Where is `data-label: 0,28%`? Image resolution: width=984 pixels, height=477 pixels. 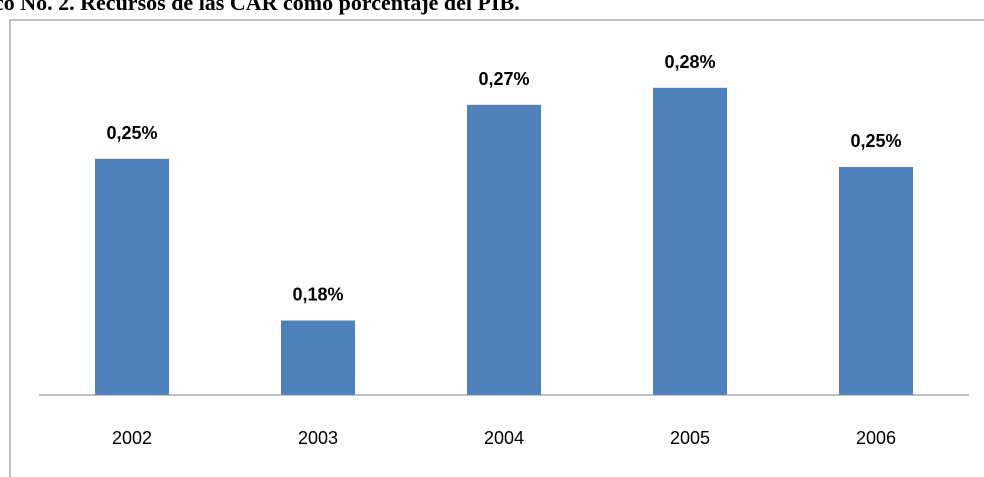 data-label: 0,28% is located at coordinates (689, 62).